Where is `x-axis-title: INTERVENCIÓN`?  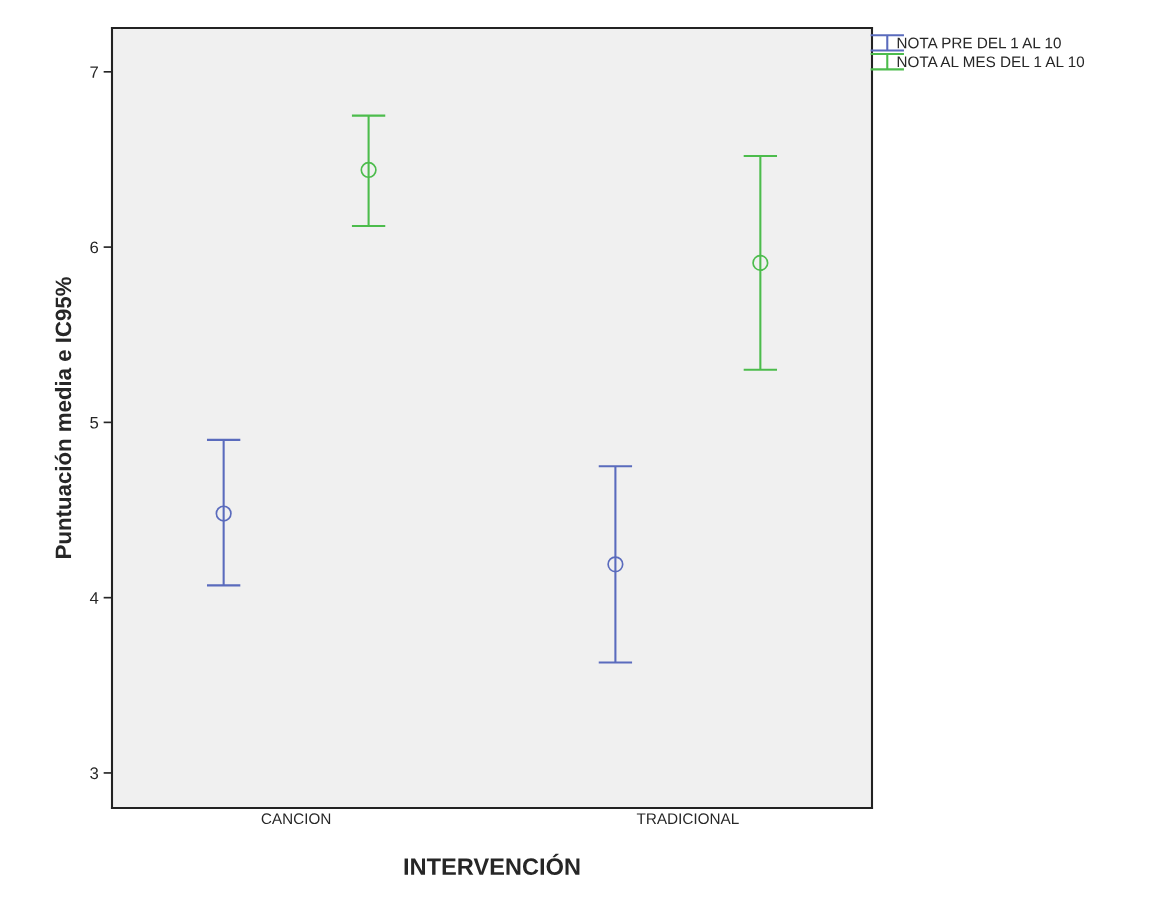
x-axis-title: INTERVENCIÓN is located at coordinates (492, 864).